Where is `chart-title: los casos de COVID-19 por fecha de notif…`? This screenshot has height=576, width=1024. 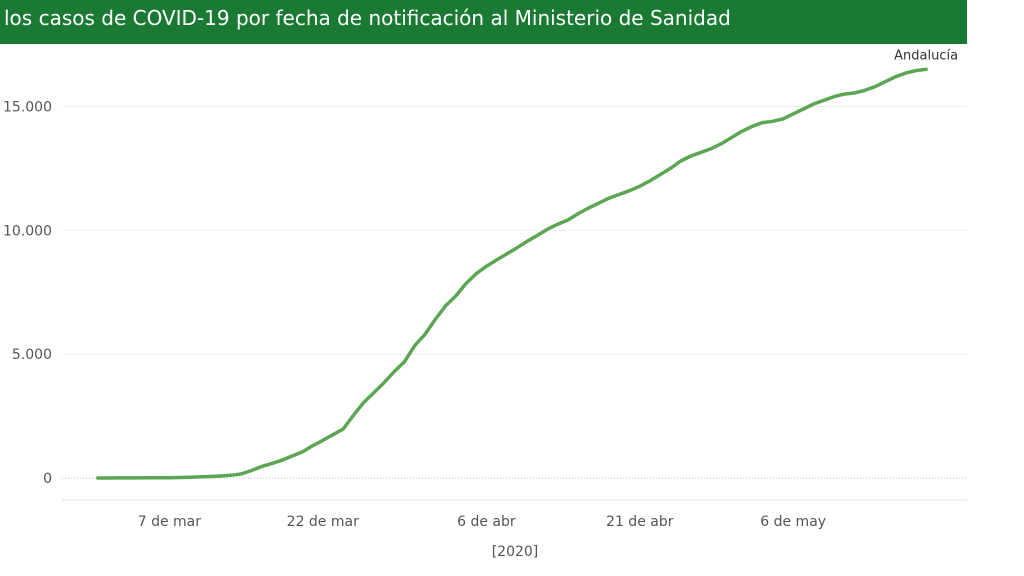
chart-title: los casos de COVID-19 por fecha de notif… is located at coordinates (367, 18).